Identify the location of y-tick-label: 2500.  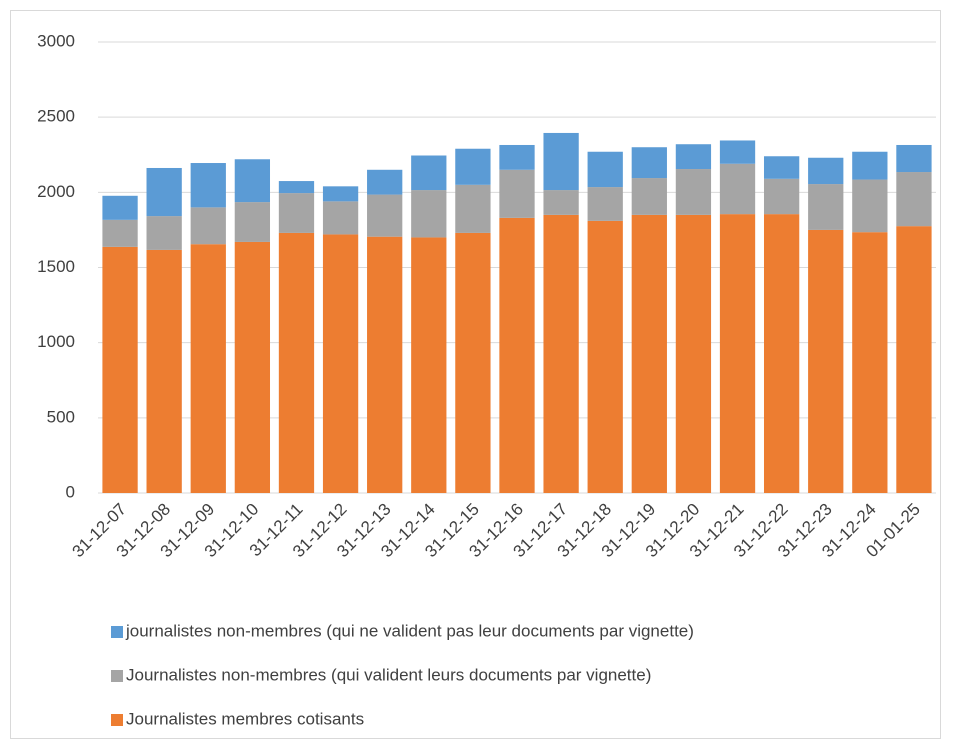
(56, 116).